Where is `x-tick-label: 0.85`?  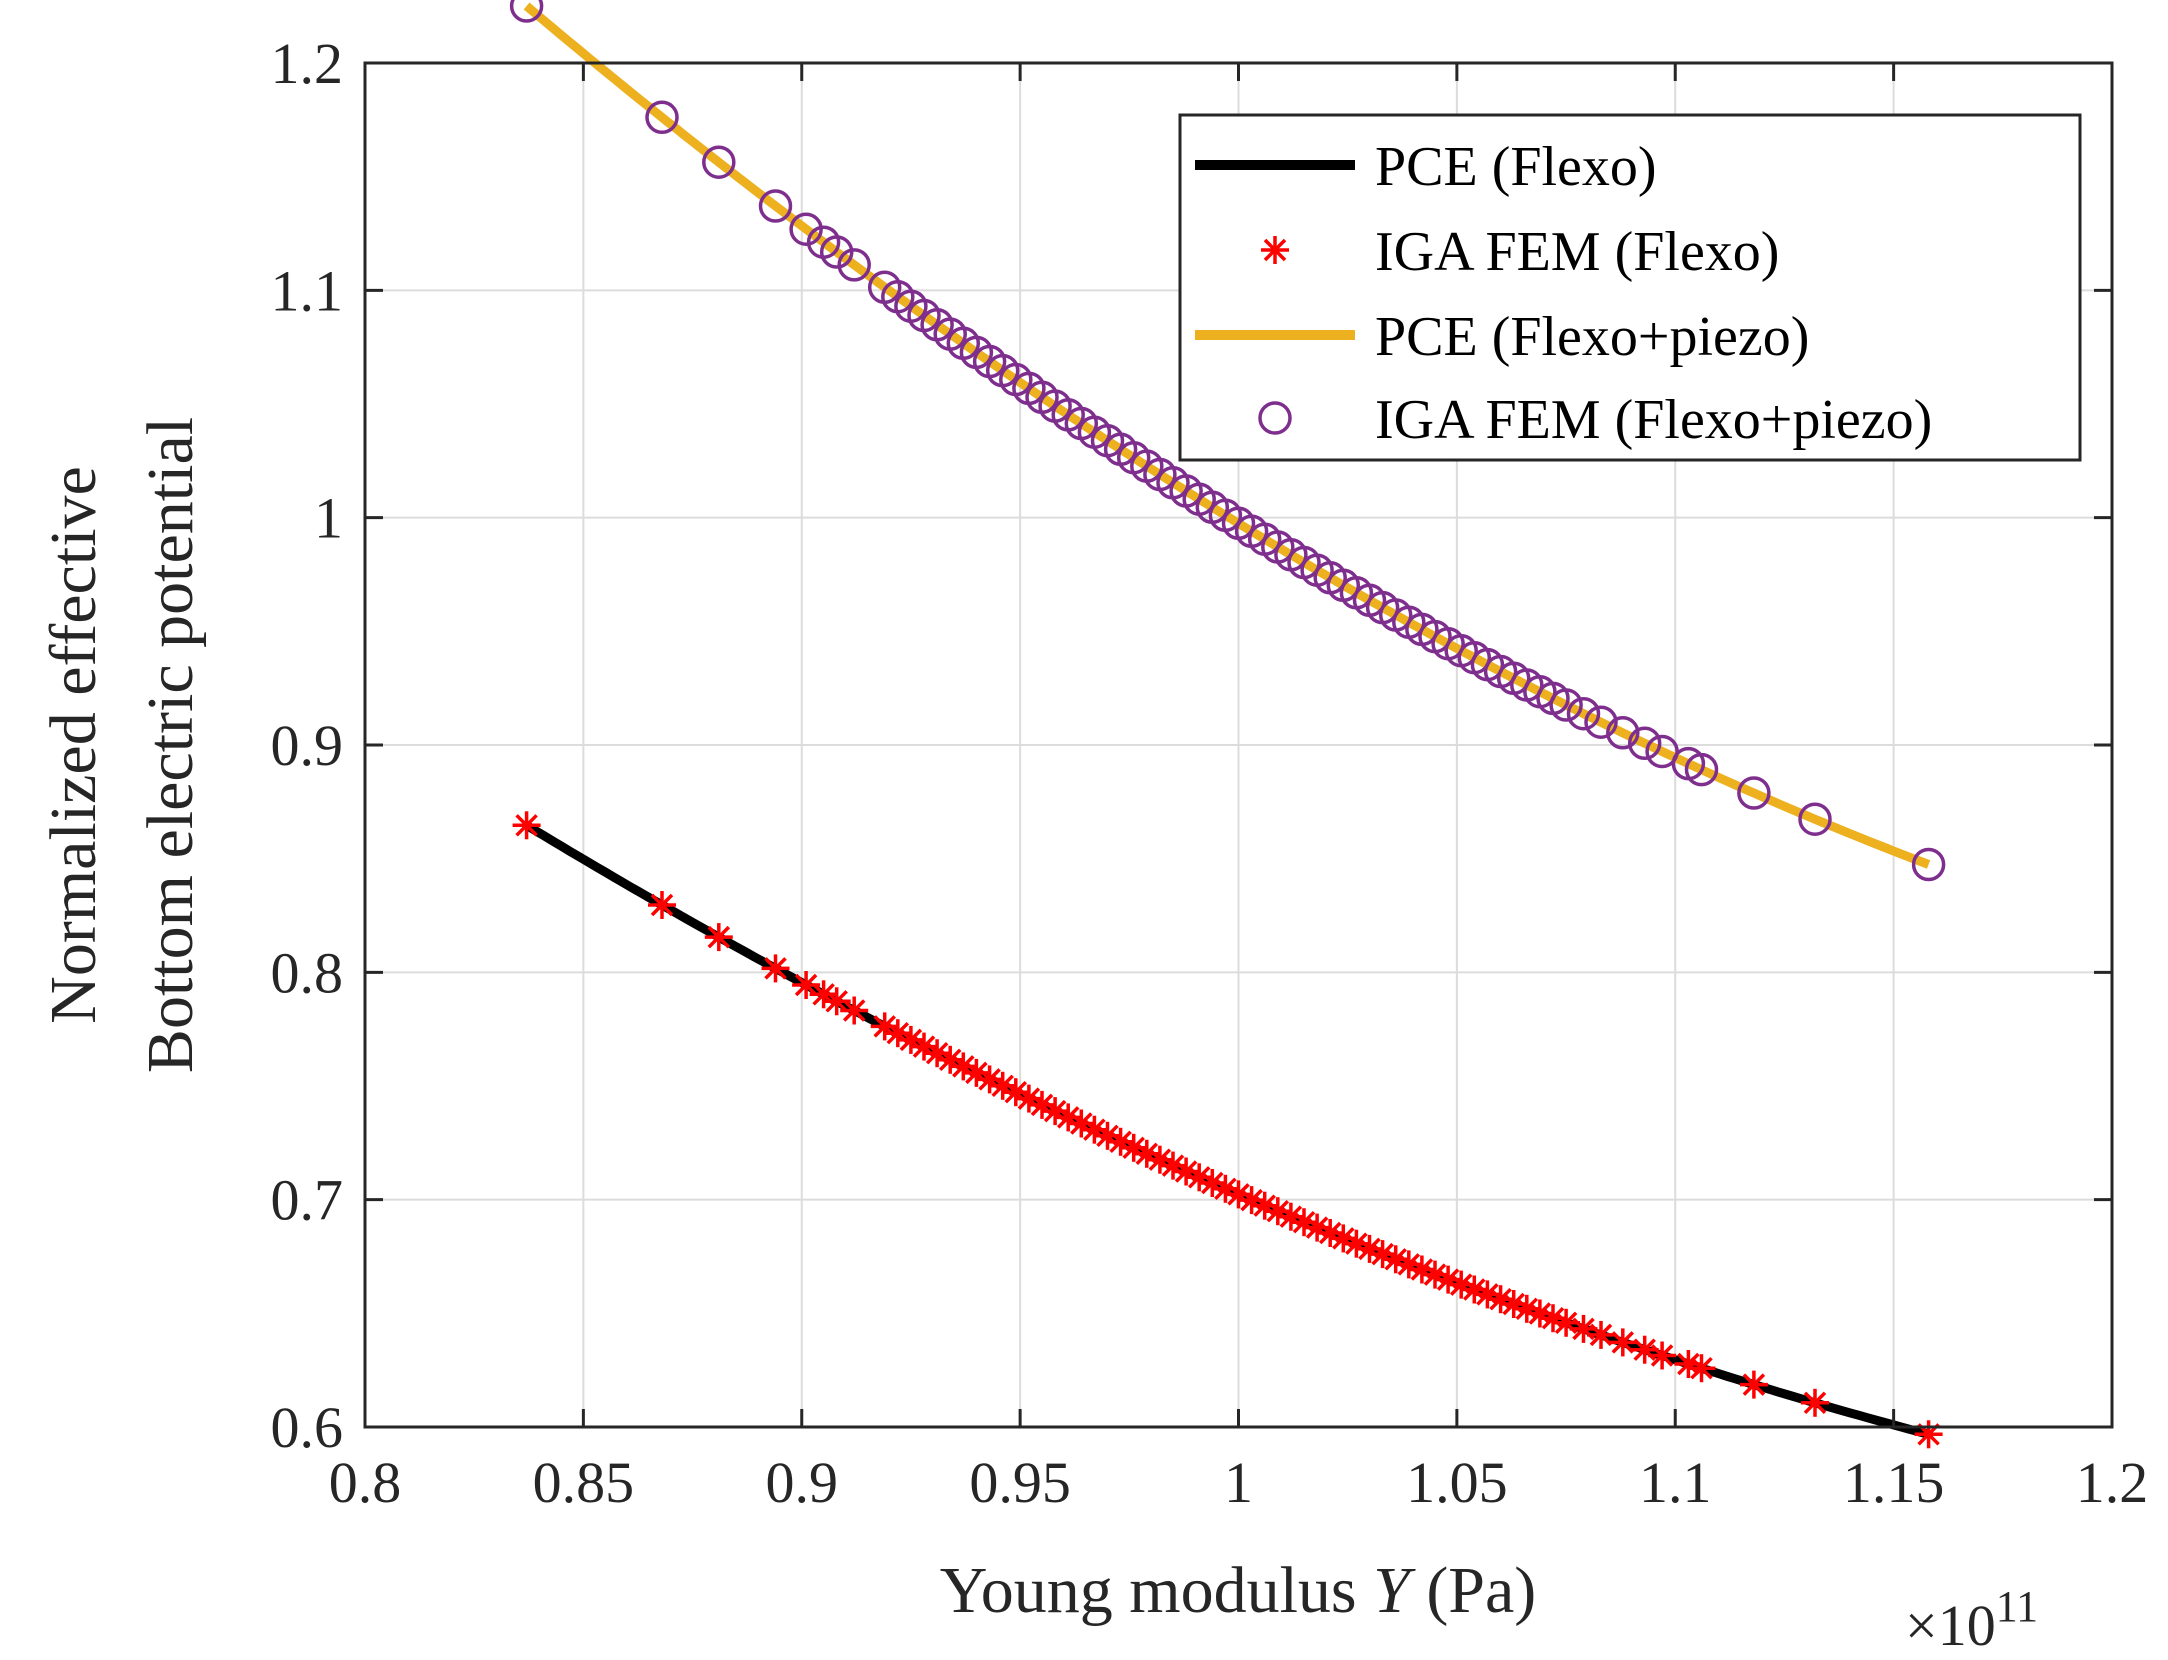
x-tick-label: 0.85 is located at coordinates (584, 1482).